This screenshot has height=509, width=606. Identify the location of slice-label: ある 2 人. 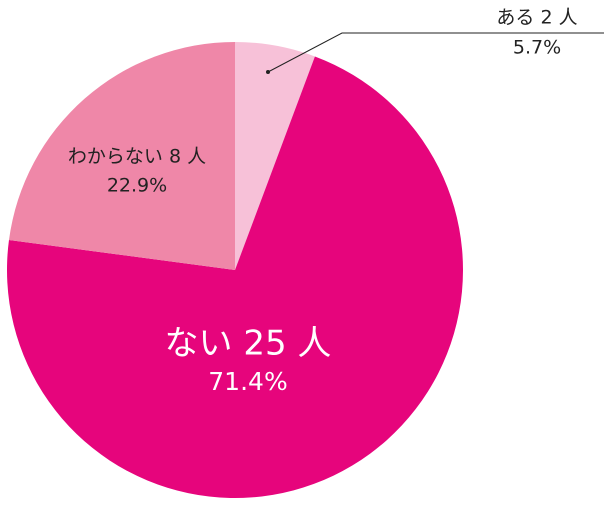
(536, 18).